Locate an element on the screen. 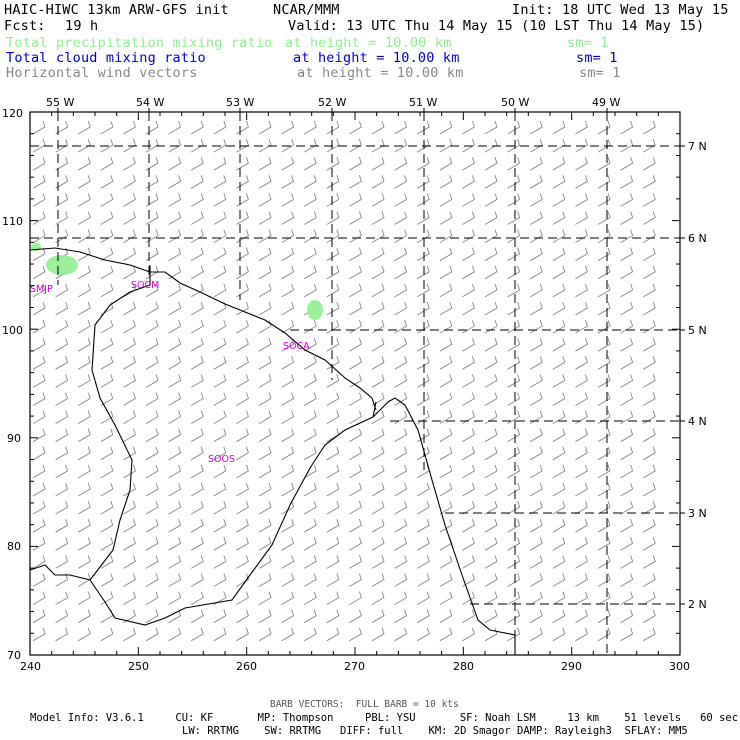 The height and width of the screenshot is (740, 740). y-axis-labels: 70 80 90 100 110 120 is located at coordinates (12, 384).